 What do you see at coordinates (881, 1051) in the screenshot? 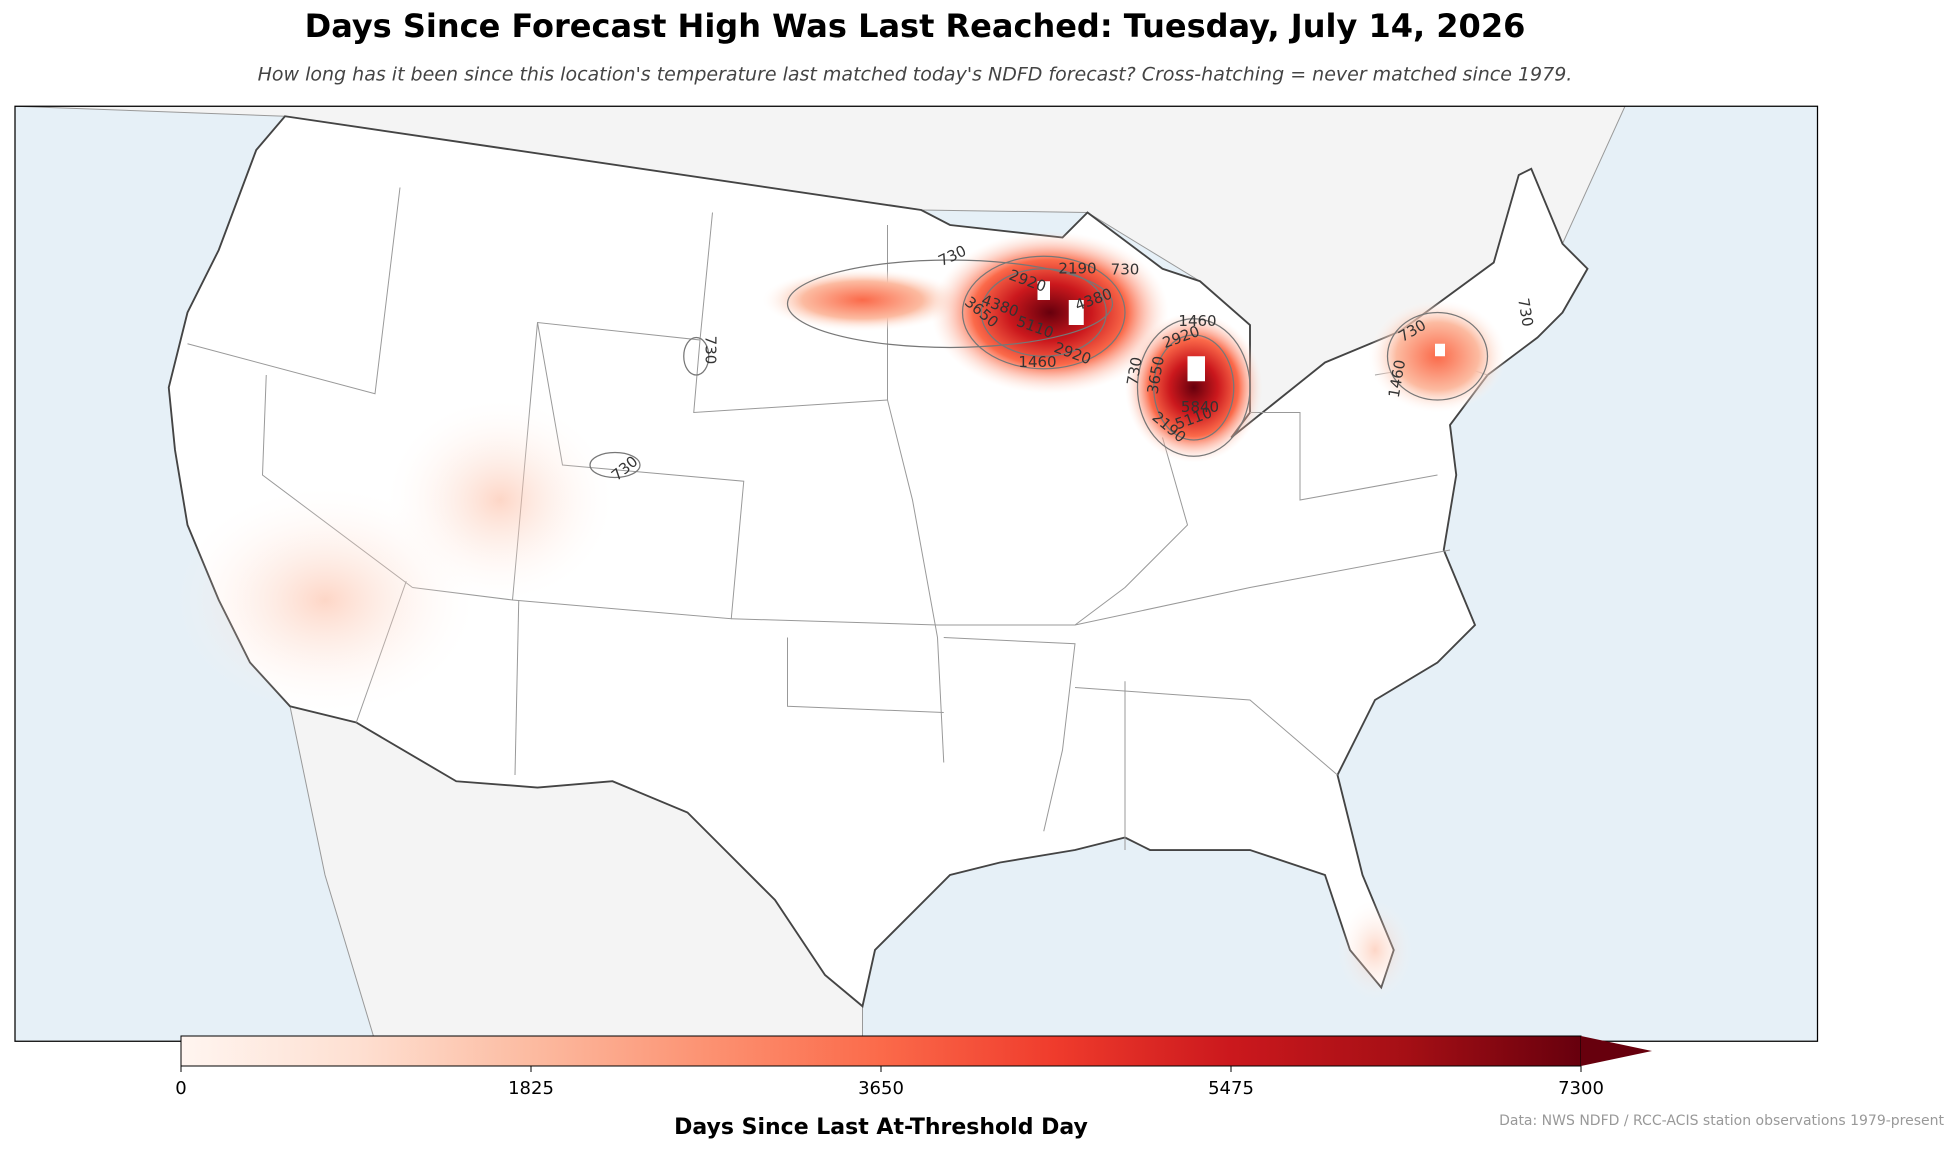
I see `colorbar` at bounding box center [881, 1051].